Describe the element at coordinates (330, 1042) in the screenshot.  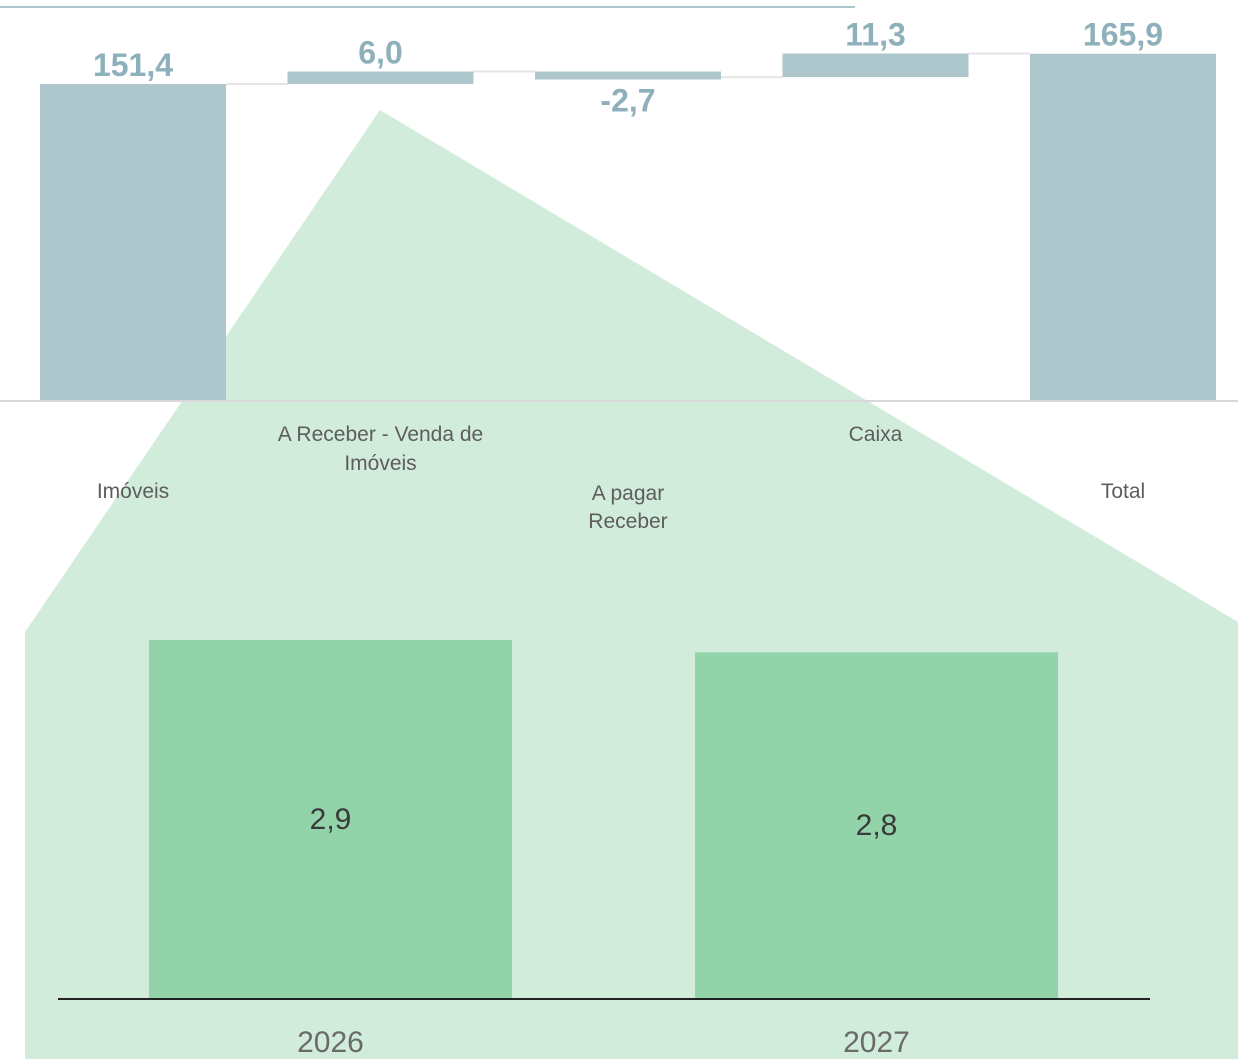
I see `breakdown-category-label: 2026` at that location.